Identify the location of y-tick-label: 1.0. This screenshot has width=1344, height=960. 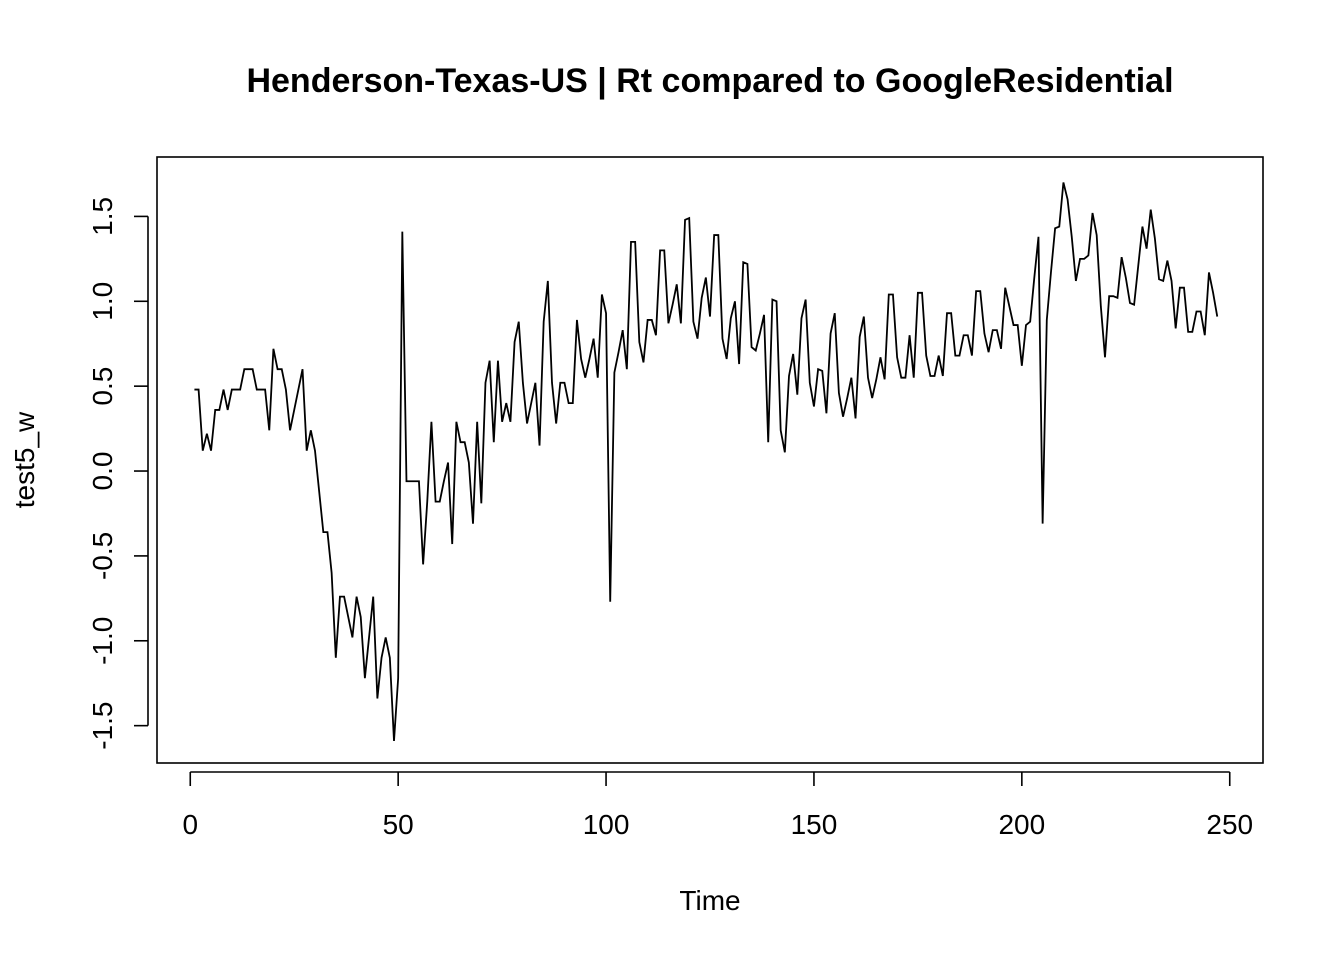
(102, 301).